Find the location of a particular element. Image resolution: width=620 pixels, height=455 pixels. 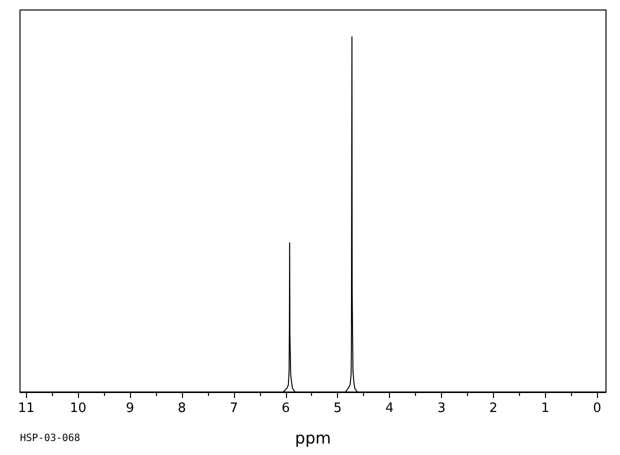

x-tick-label: 9 is located at coordinates (130, 408).